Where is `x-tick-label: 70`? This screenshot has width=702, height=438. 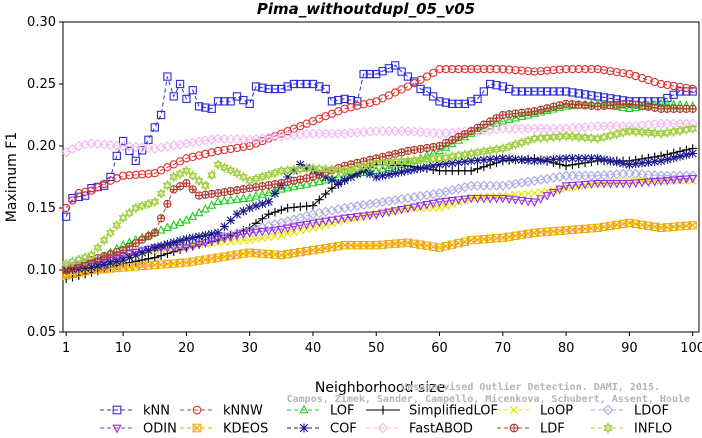
x-tick-label: 70 is located at coordinates (503, 348).